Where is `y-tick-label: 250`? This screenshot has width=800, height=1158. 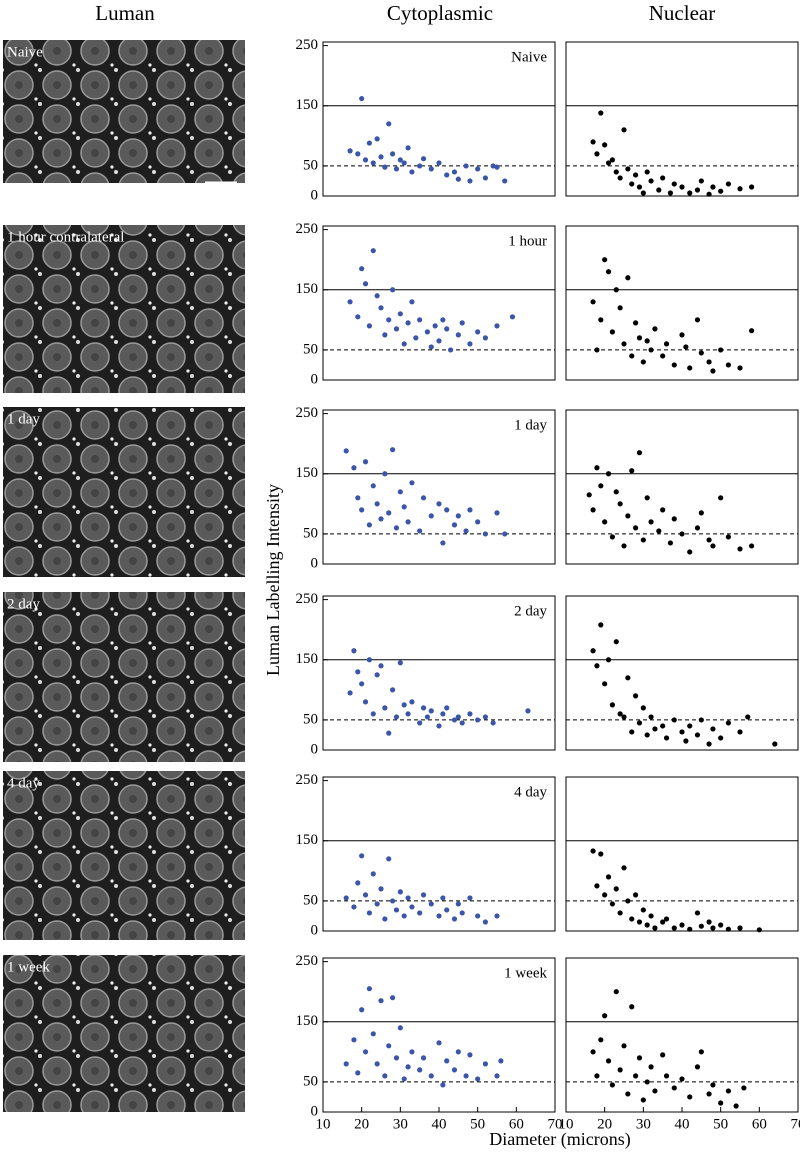
y-tick-label: 250 is located at coordinates (307, 780).